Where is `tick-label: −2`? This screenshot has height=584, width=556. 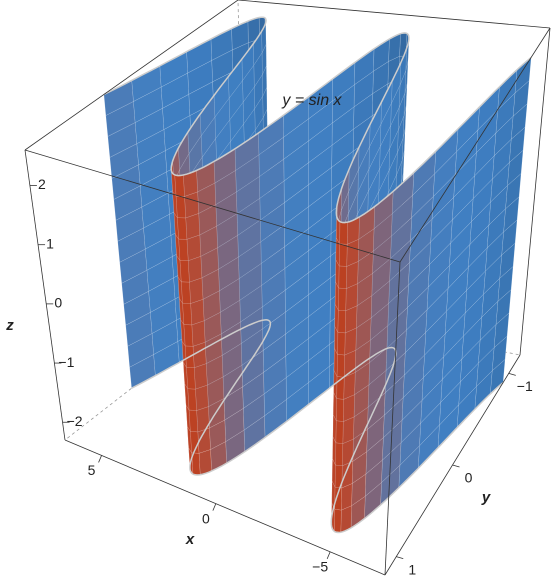 tick-label: −2 is located at coordinates (75, 421).